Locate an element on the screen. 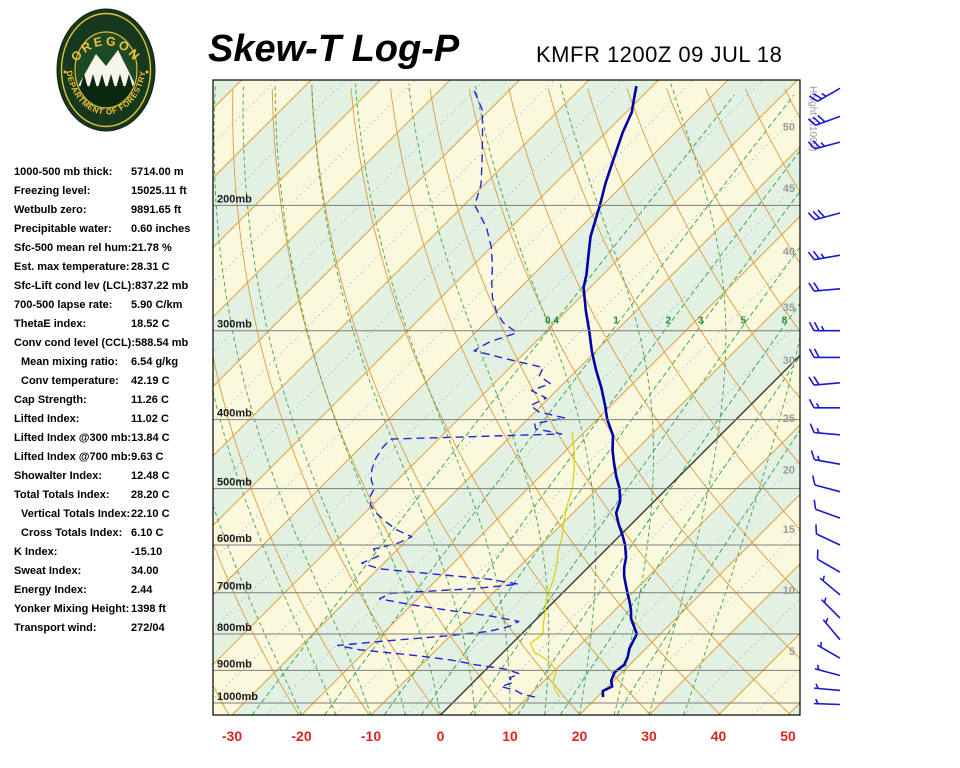  stat-value: 28.20 C is located at coordinates (150, 495).